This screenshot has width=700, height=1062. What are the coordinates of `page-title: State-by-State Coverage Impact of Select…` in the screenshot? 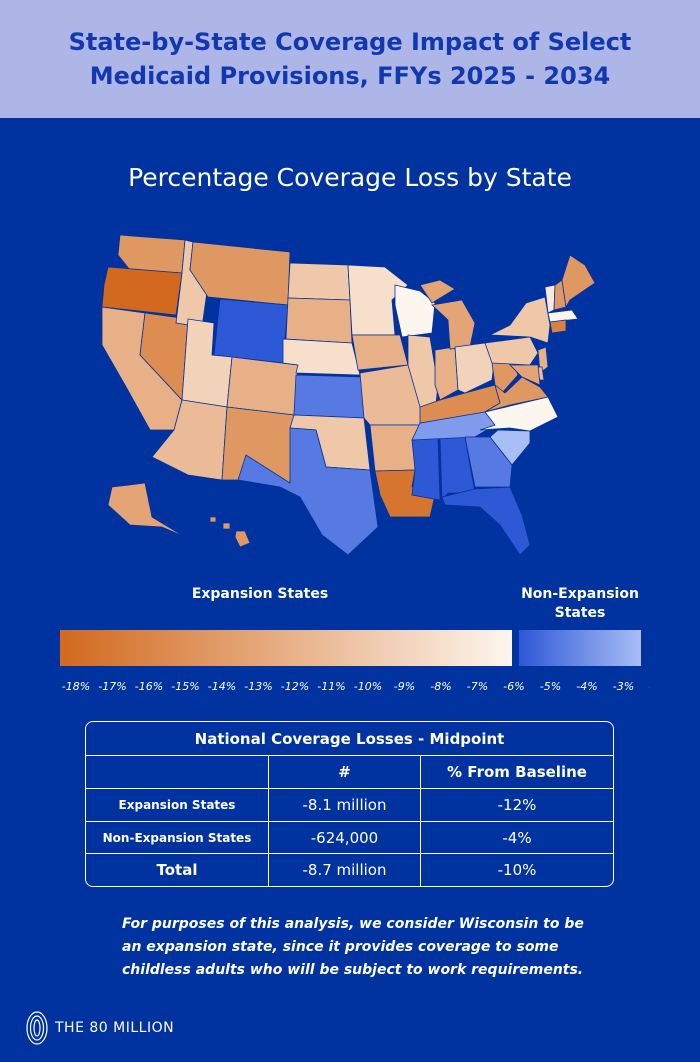 It's located at (350, 59).